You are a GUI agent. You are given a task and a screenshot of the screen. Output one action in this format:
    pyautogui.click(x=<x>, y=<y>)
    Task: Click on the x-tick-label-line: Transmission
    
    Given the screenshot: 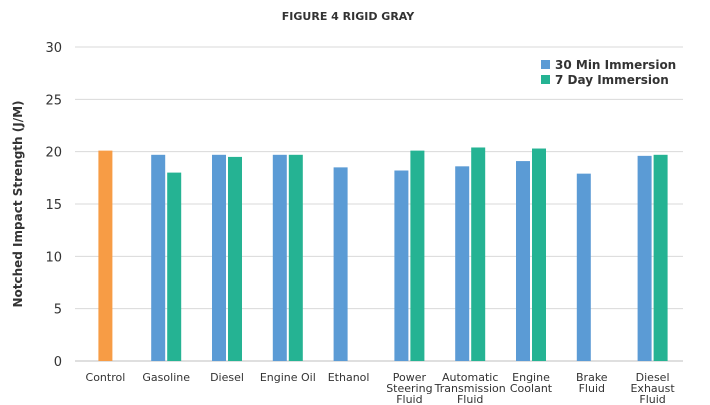 What is the action you would take?
    pyautogui.click(x=470, y=388)
    